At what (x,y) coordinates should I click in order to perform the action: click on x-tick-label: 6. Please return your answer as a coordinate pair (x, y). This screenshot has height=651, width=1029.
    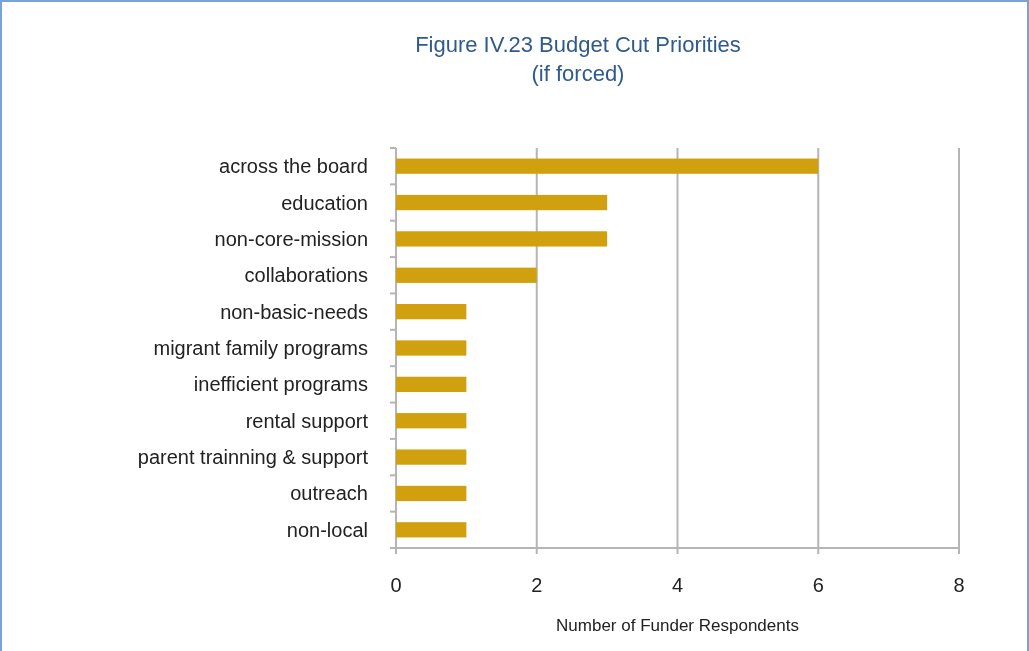
    Looking at the image, I should click on (818, 585).